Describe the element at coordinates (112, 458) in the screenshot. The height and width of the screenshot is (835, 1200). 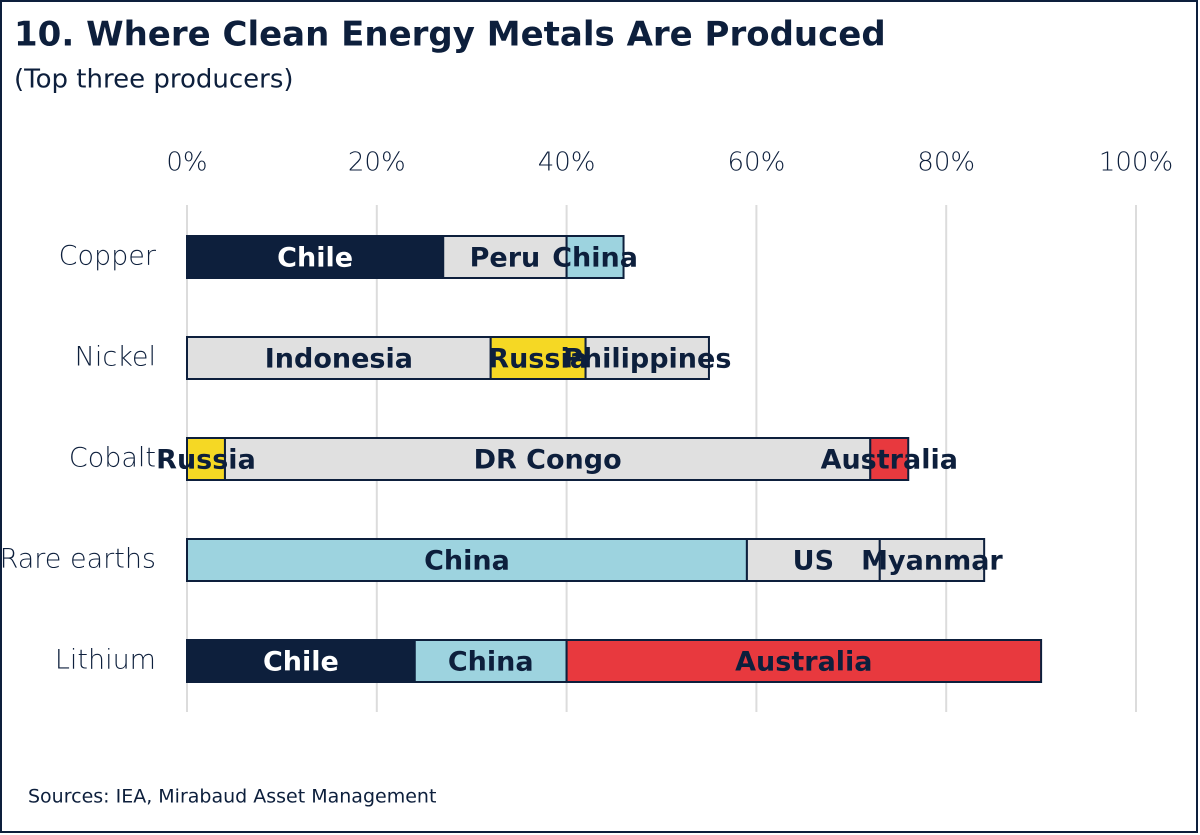
I see `y-tick-label: Cobalt` at that location.